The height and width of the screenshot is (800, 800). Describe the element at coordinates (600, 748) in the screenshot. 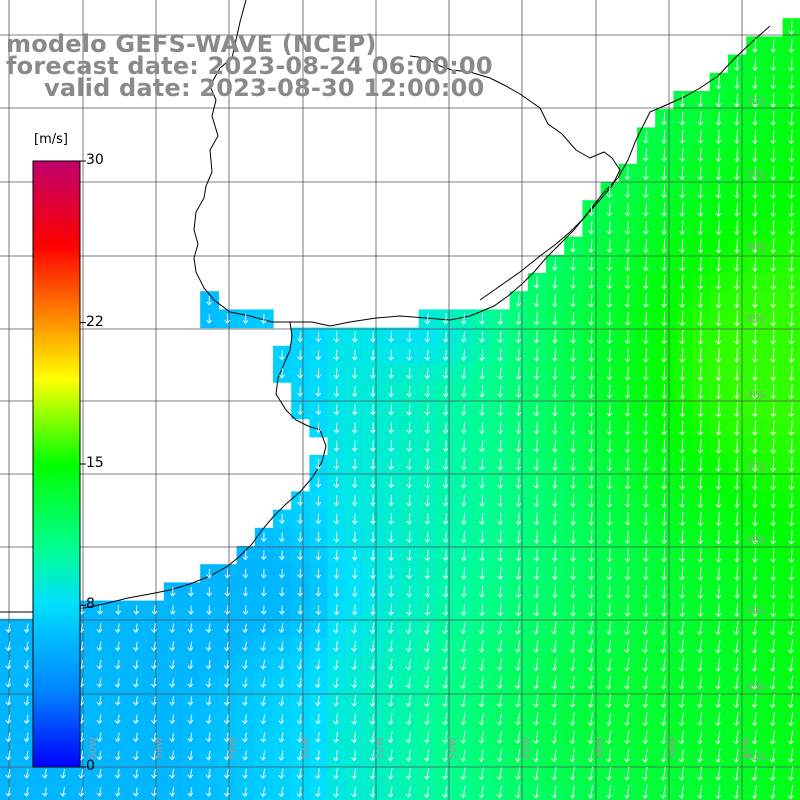

I see `lon-label: 46W` at that location.